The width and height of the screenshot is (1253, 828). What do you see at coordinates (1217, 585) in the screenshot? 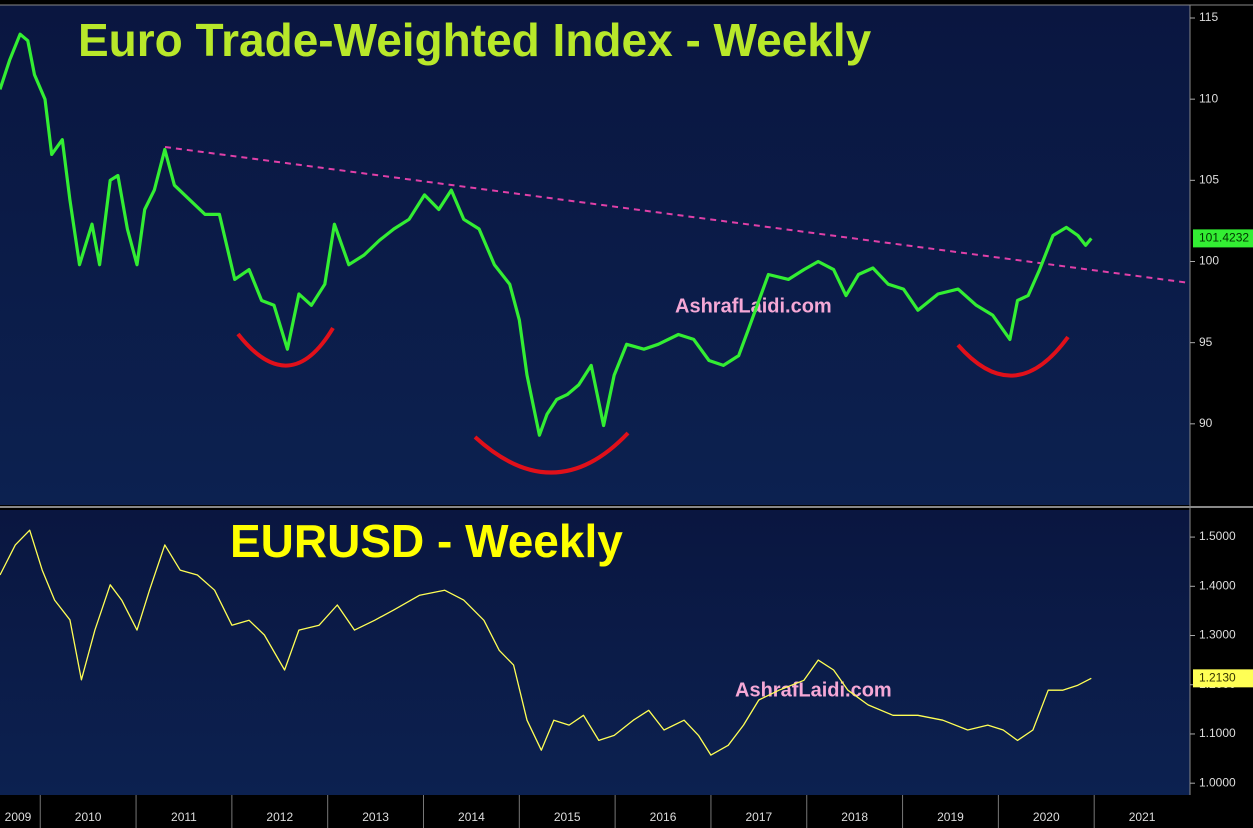
I see `y-tick-label: 1.4000` at bounding box center [1217, 585].